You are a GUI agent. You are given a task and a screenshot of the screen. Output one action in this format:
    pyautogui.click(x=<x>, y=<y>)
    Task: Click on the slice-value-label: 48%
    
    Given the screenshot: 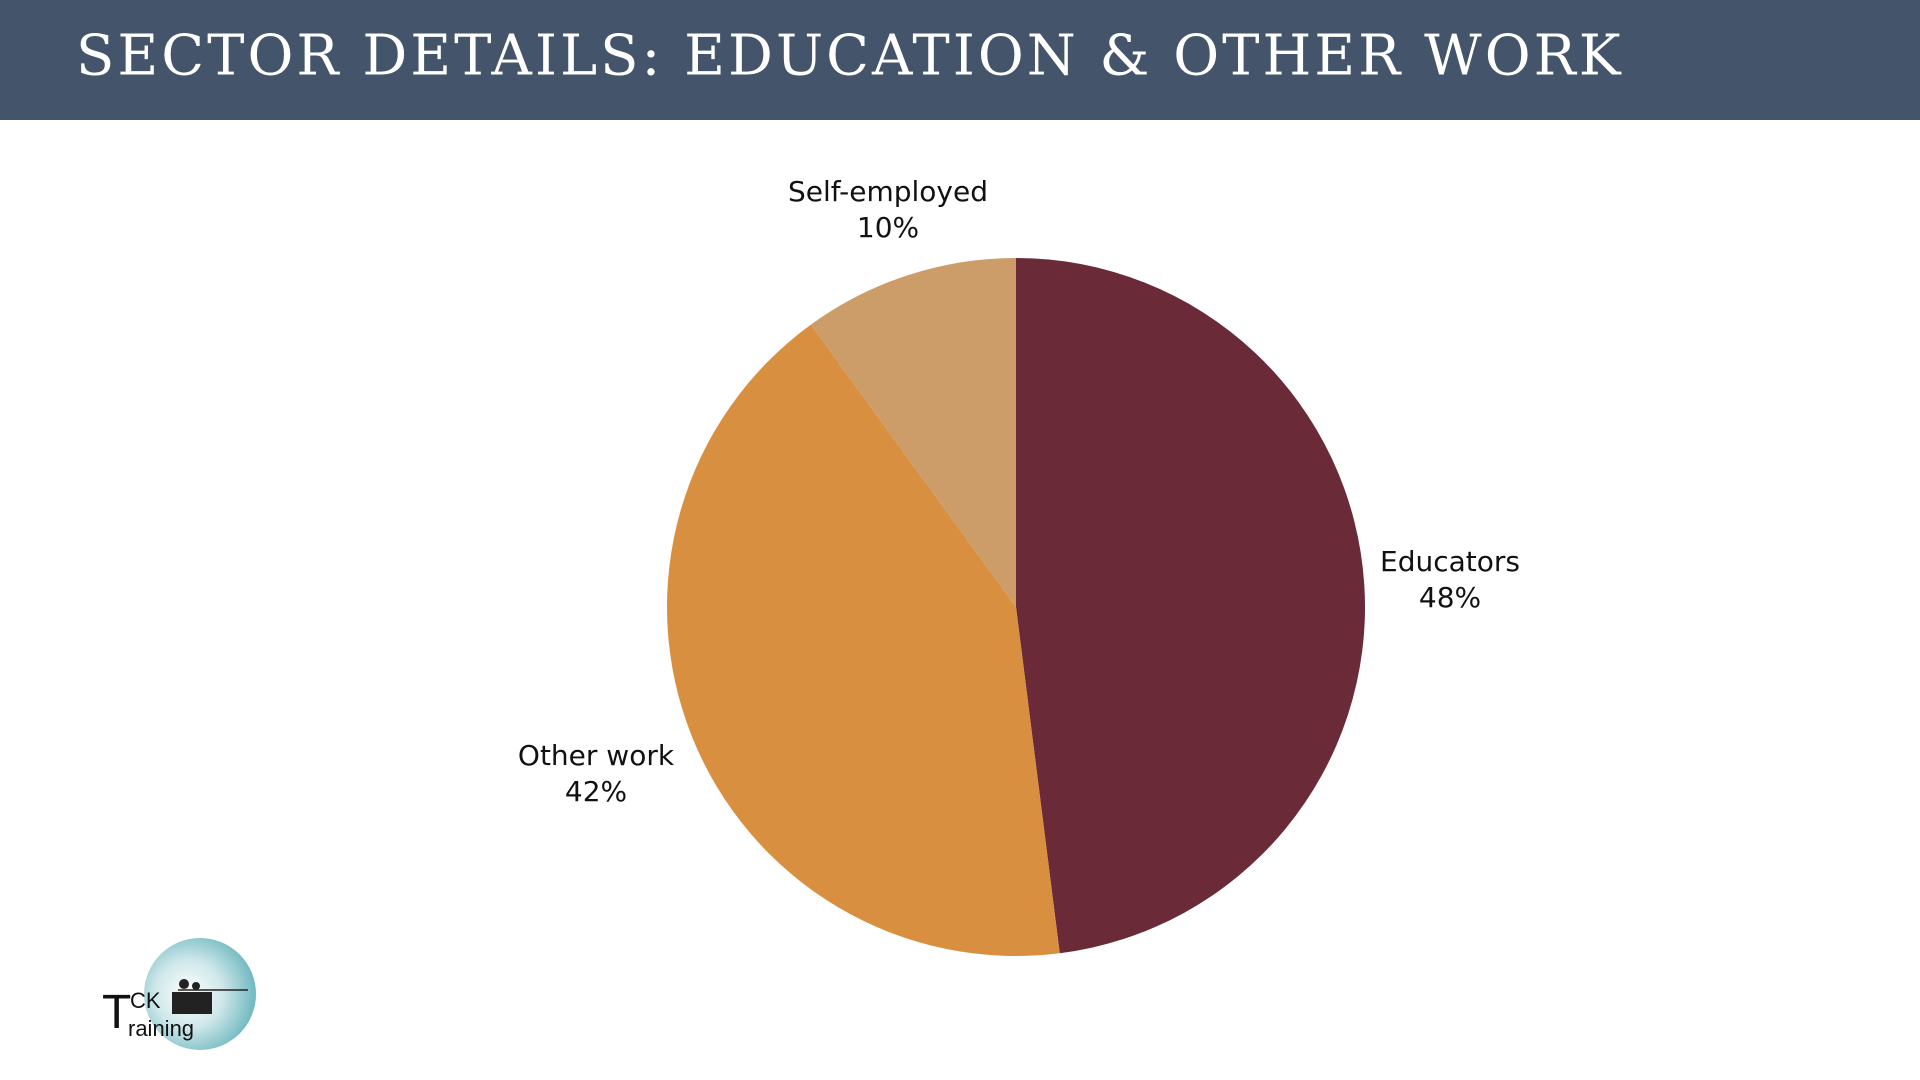 What is the action you would take?
    pyautogui.click(x=1450, y=597)
    